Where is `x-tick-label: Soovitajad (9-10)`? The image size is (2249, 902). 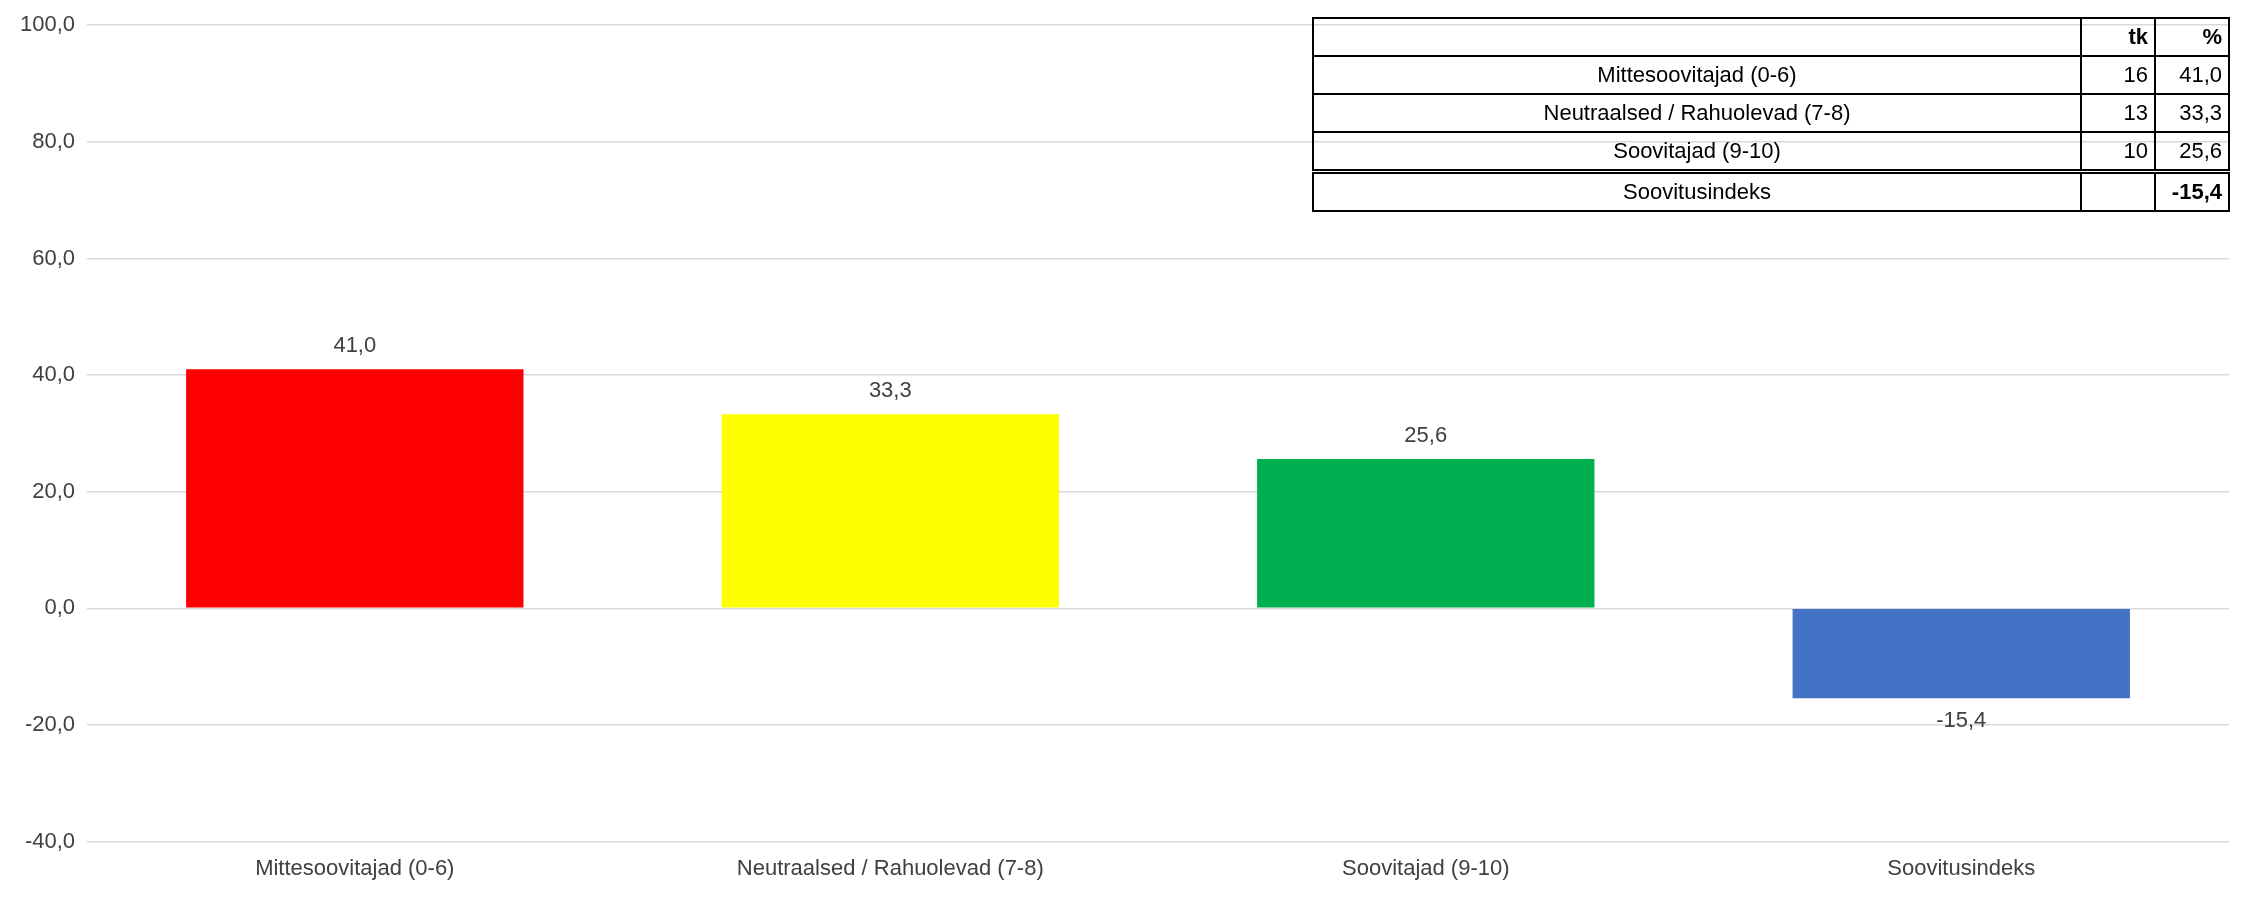 x-tick-label: Soovitajad (9-10) is located at coordinates (1426, 867).